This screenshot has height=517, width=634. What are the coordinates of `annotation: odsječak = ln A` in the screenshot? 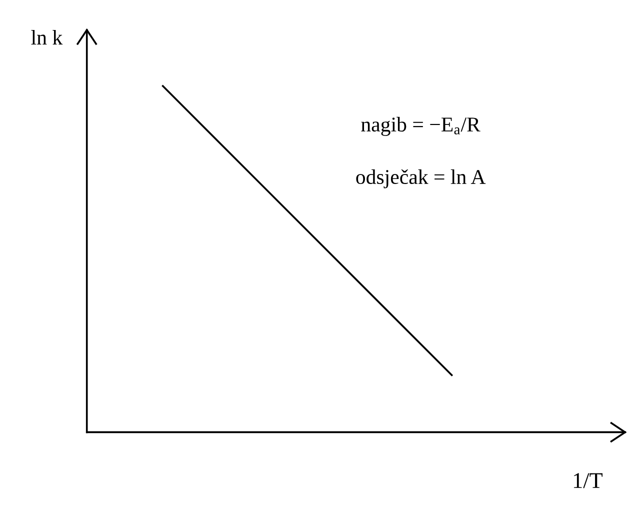 It's located at (421, 178).